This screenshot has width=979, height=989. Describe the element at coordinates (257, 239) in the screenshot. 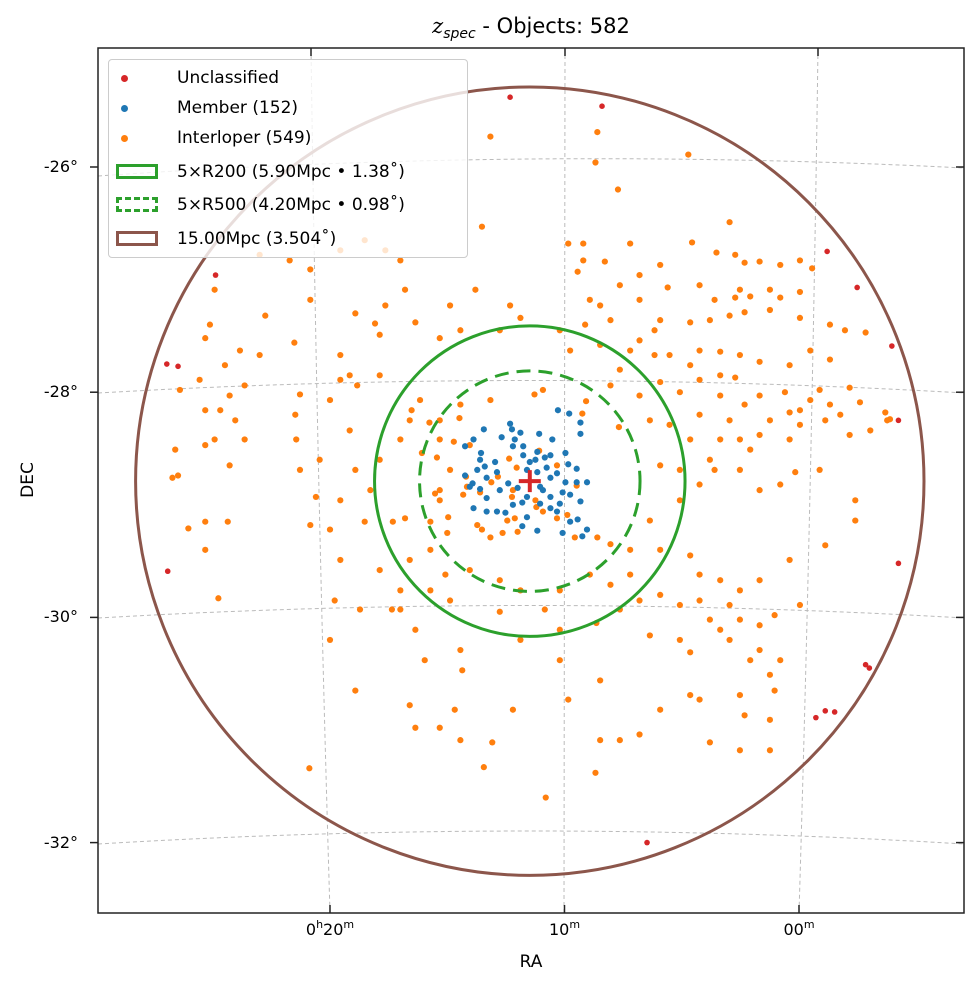

I see `legend-label: 15.00Mpc (3.504˚)` at that location.